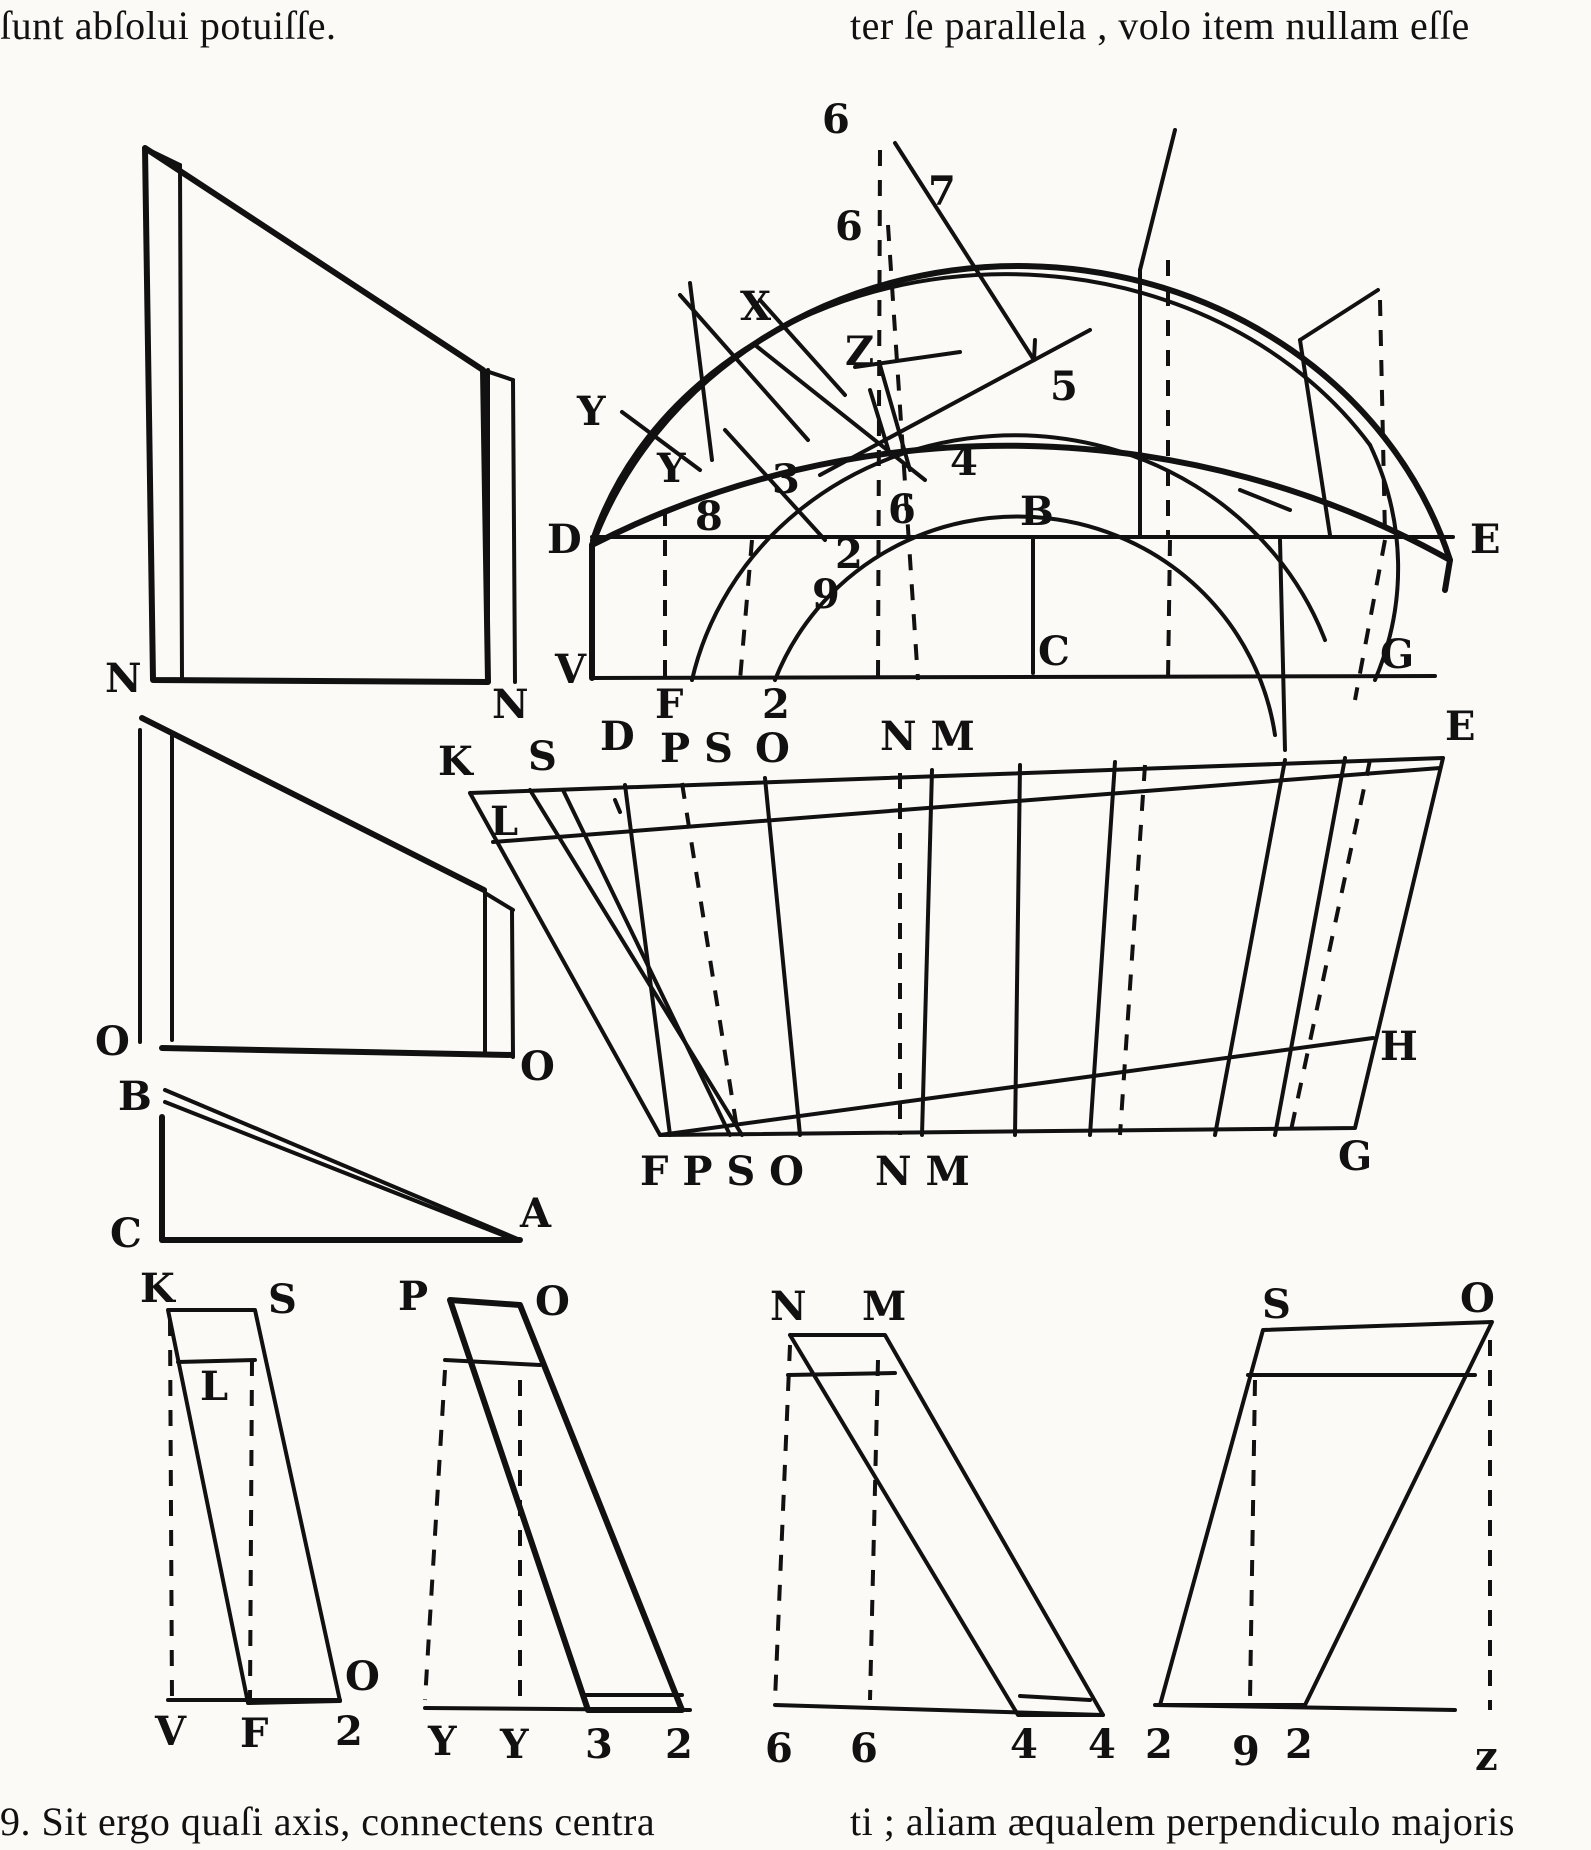  Describe the element at coordinates (1321, 1527) in the screenshot. I see `figure-panel-4: S O 2 9 2 z` at that location.